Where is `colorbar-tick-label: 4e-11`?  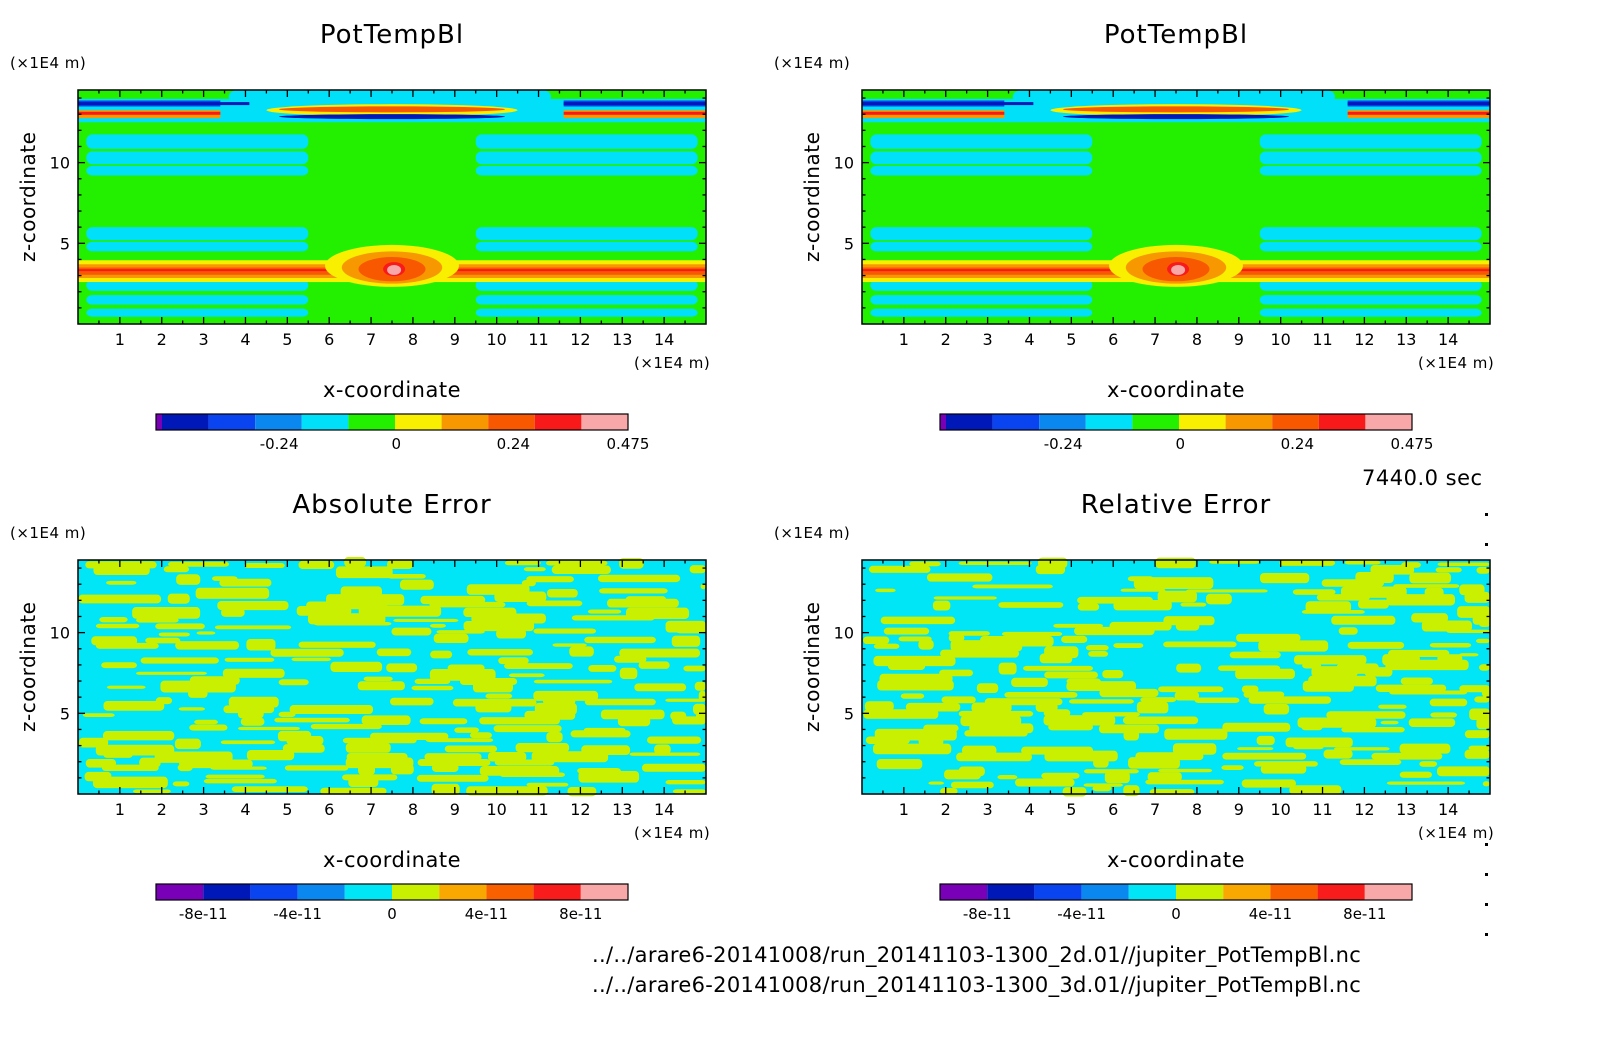
colorbar-tick-label: 4e-11 is located at coordinates (1270, 914).